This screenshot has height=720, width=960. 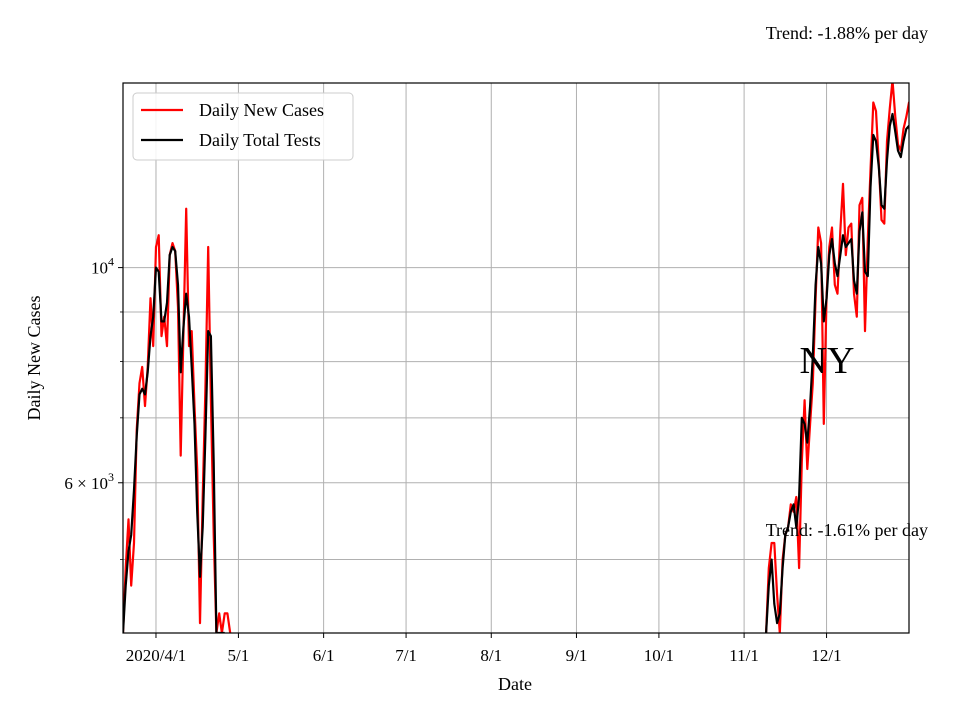 I want to click on y-axis-ticks: 6 × 103 104, so click(x=93, y=407).